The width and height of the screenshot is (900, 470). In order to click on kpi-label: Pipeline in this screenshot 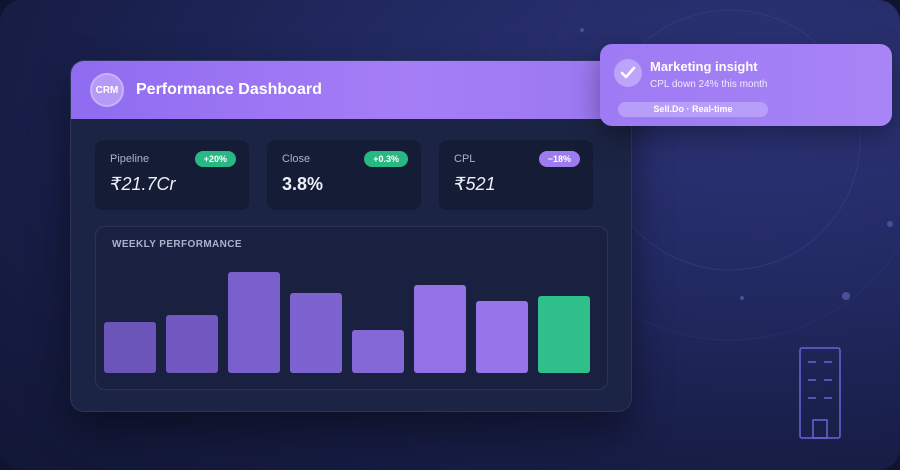, I will do `click(130, 159)`.